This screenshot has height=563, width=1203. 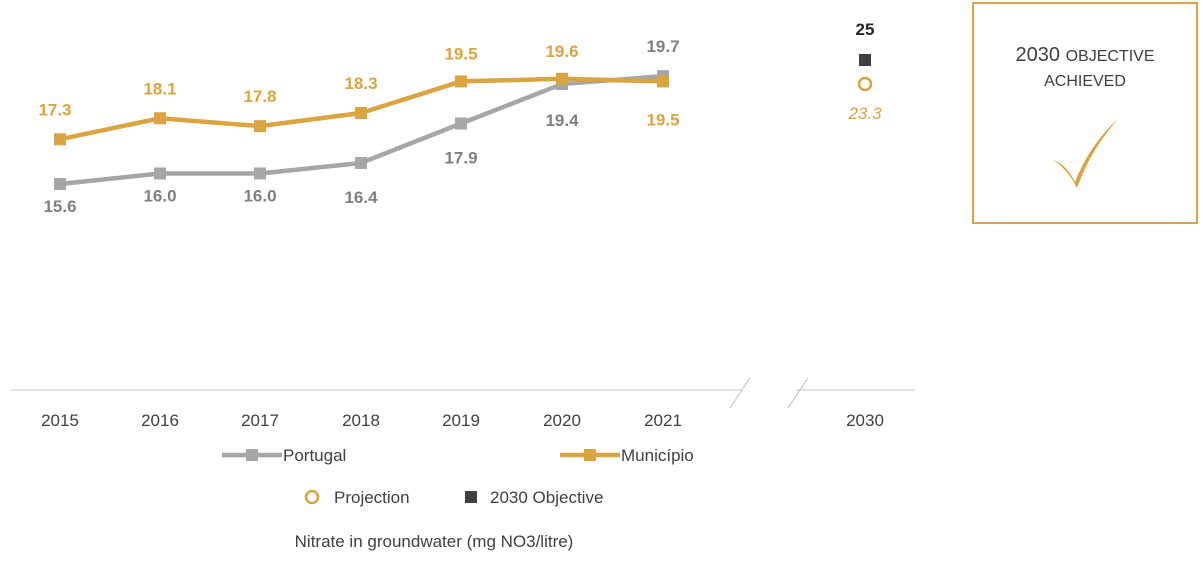 What do you see at coordinates (865, 29) in the screenshot?
I see `objective-label: 25` at bounding box center [865, 29].